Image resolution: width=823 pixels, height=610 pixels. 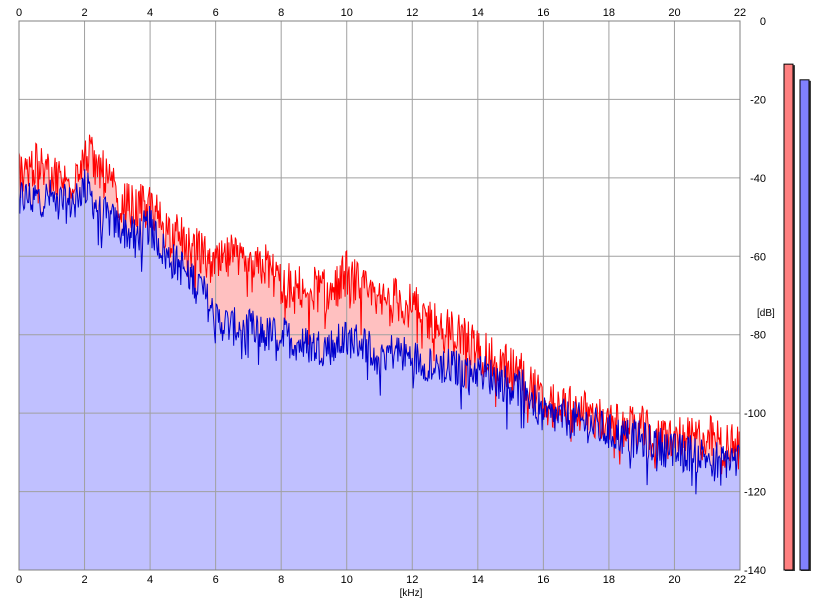 What do you see at coordinates (755, 571) in the screenshot?
I see `y-tick--140: -140` at bounding box center [755, 571].